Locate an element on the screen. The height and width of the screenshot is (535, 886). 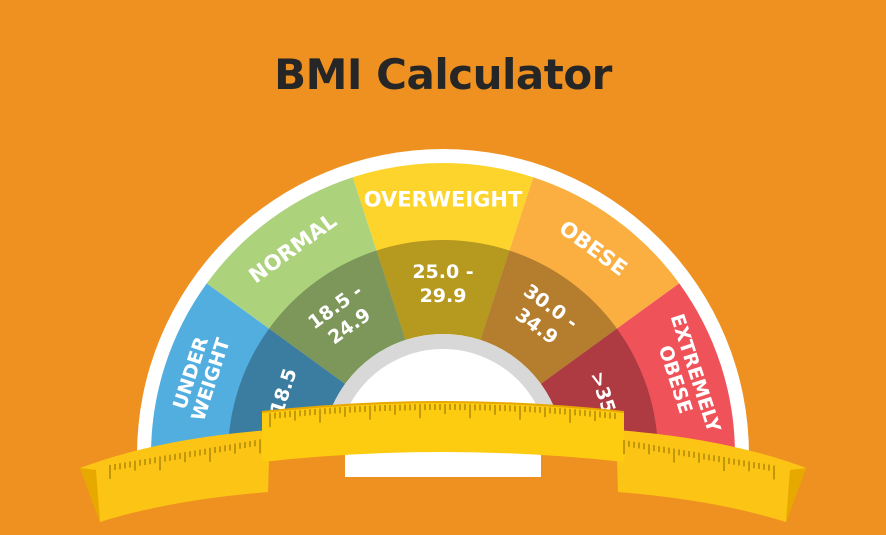
segment-label-line: OVERWEIGHT is located at coordinates (443, 200).